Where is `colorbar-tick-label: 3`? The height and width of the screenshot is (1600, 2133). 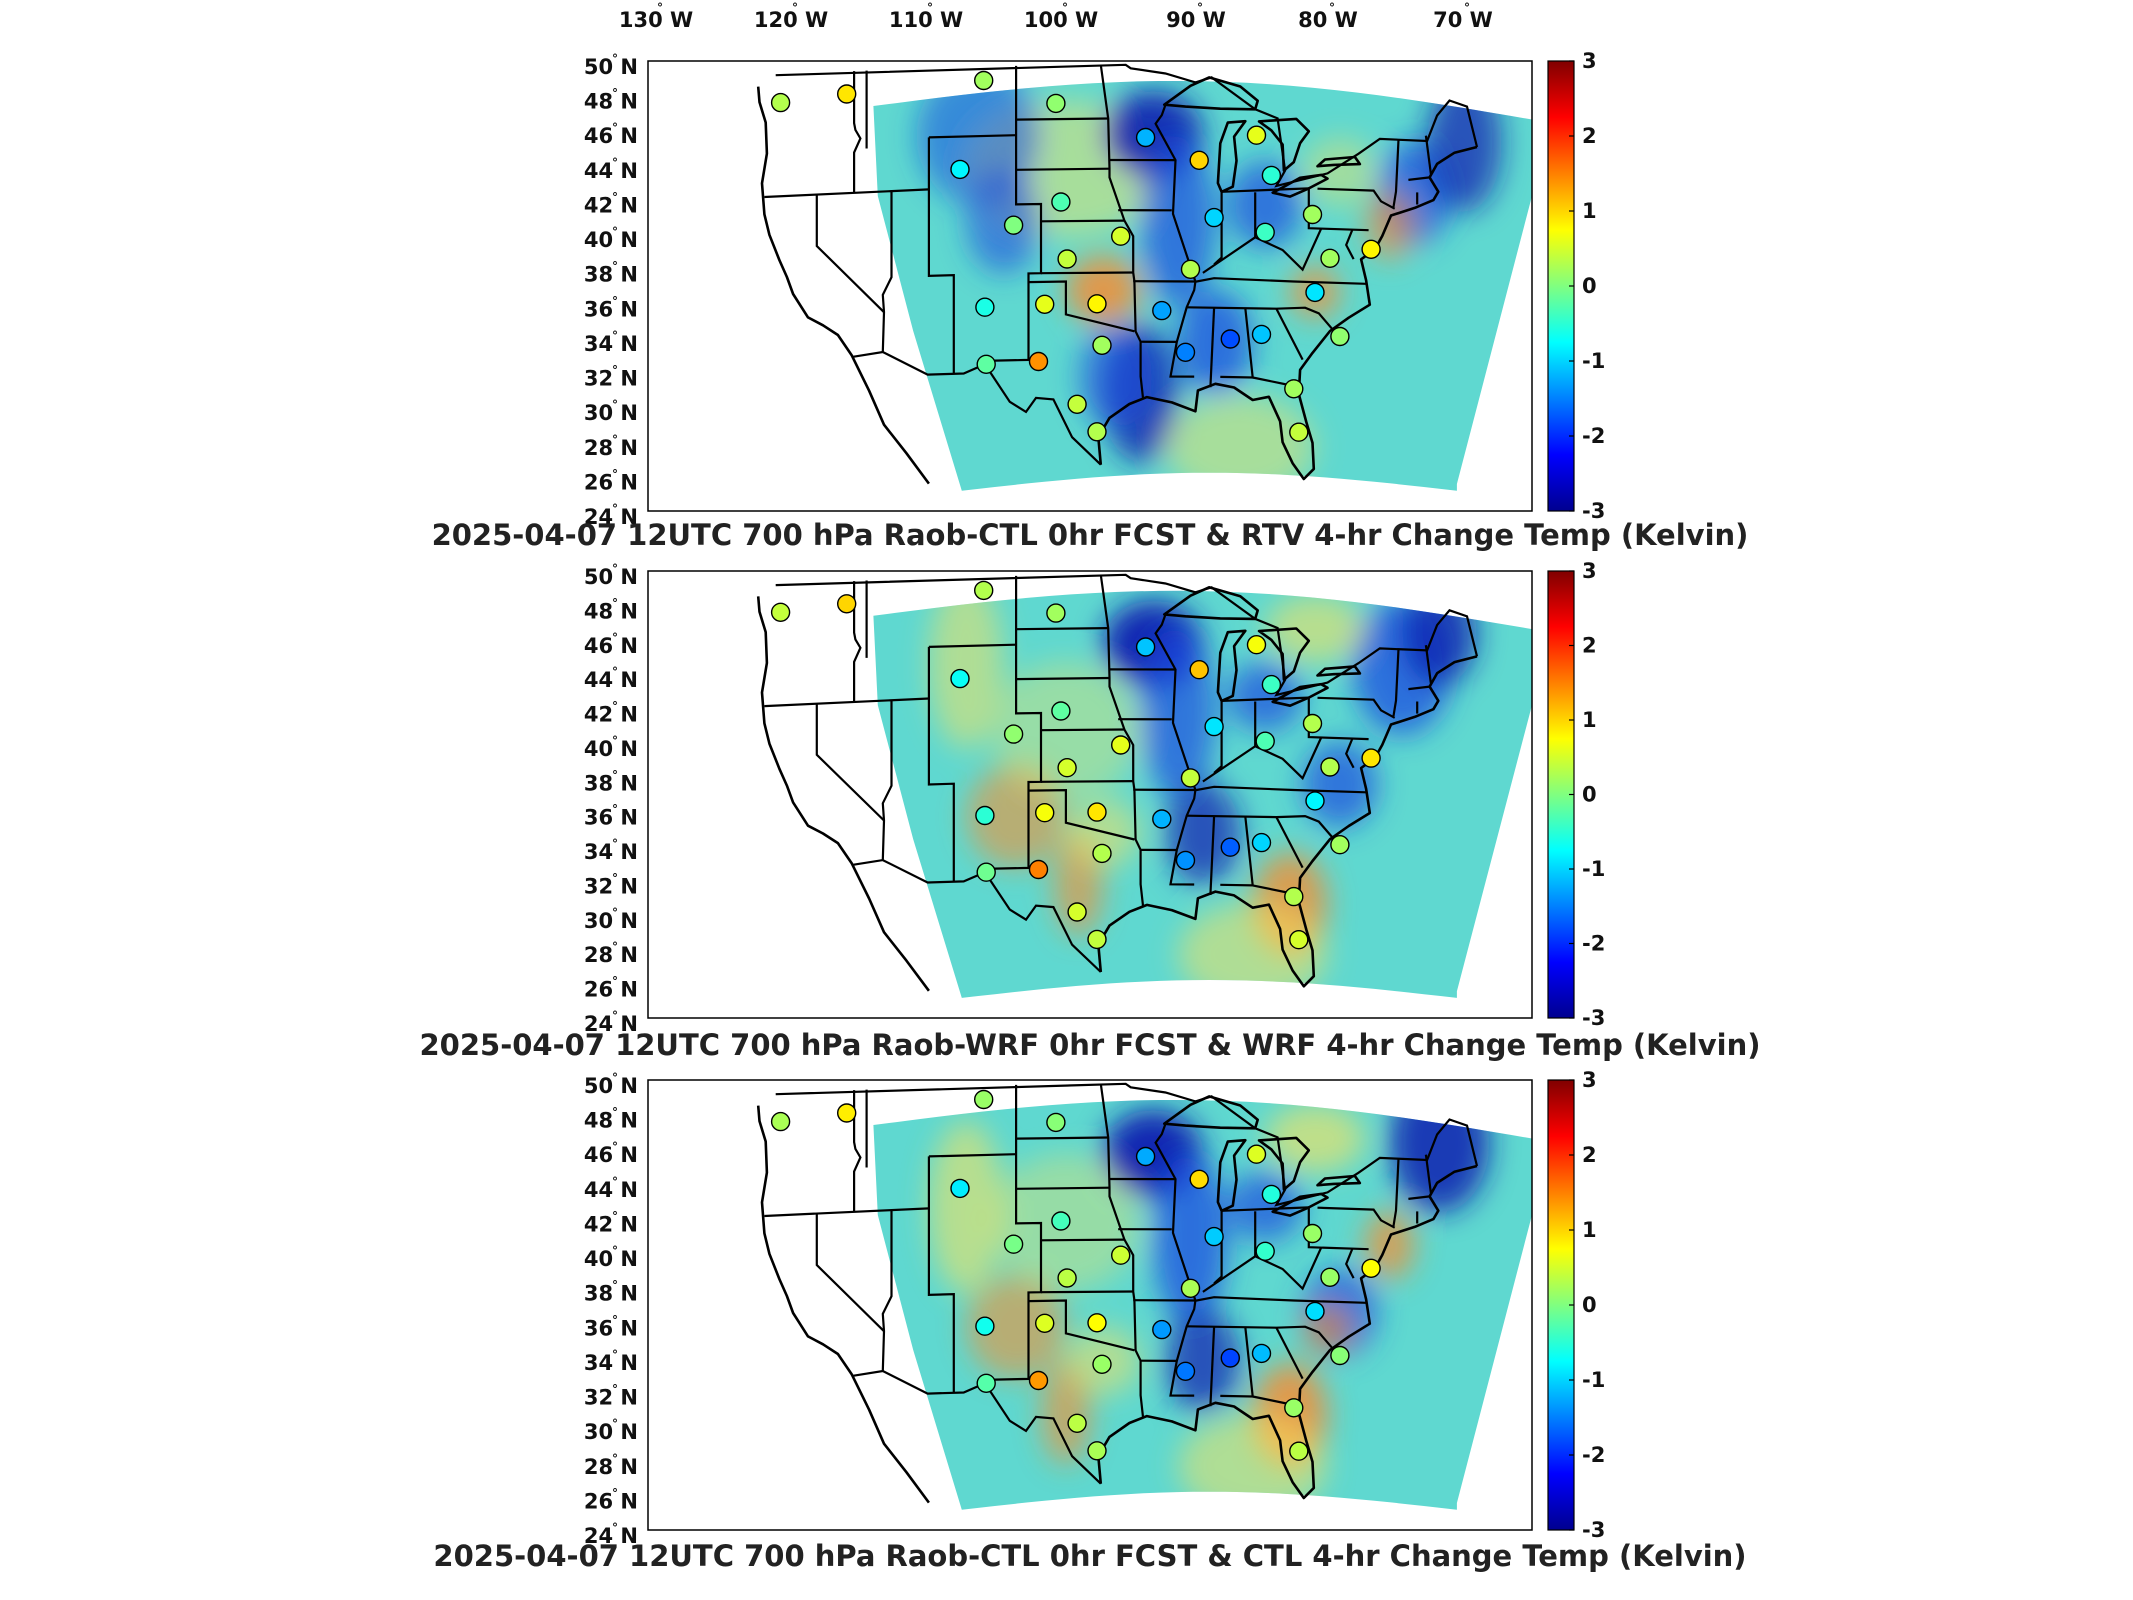
colorbar-tick-label: 3 is located at coordinates (1589, 1080).